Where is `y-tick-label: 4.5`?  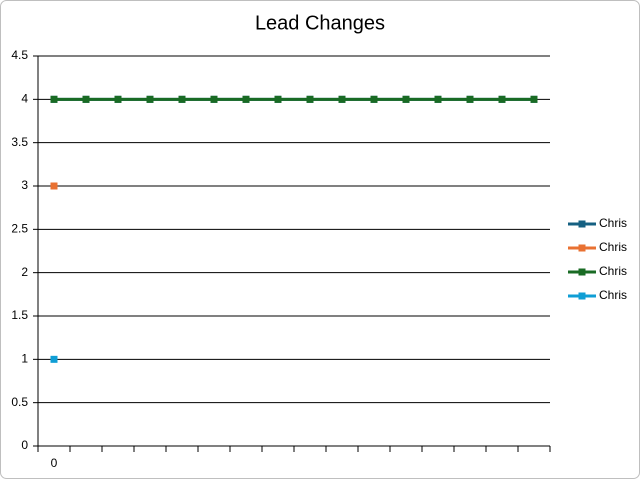
y-tick-label: 4.5 is located at coordinates (19, 55).